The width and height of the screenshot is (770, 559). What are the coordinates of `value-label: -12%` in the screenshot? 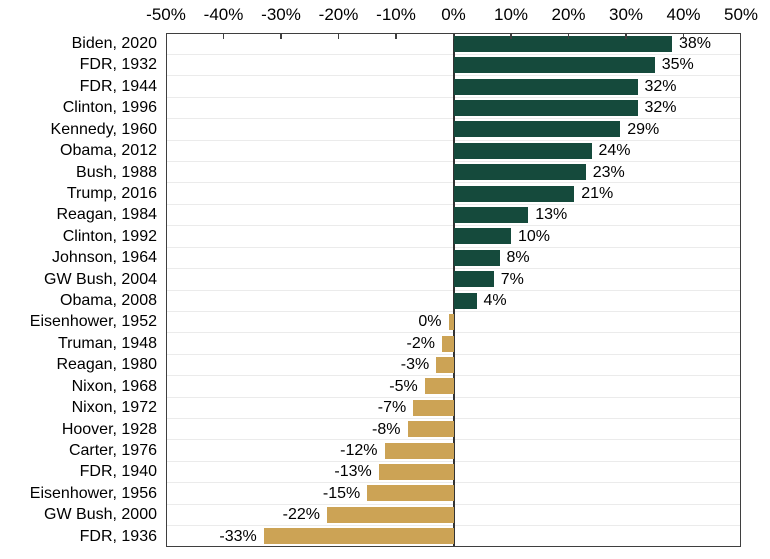 It's located at (359, 450).